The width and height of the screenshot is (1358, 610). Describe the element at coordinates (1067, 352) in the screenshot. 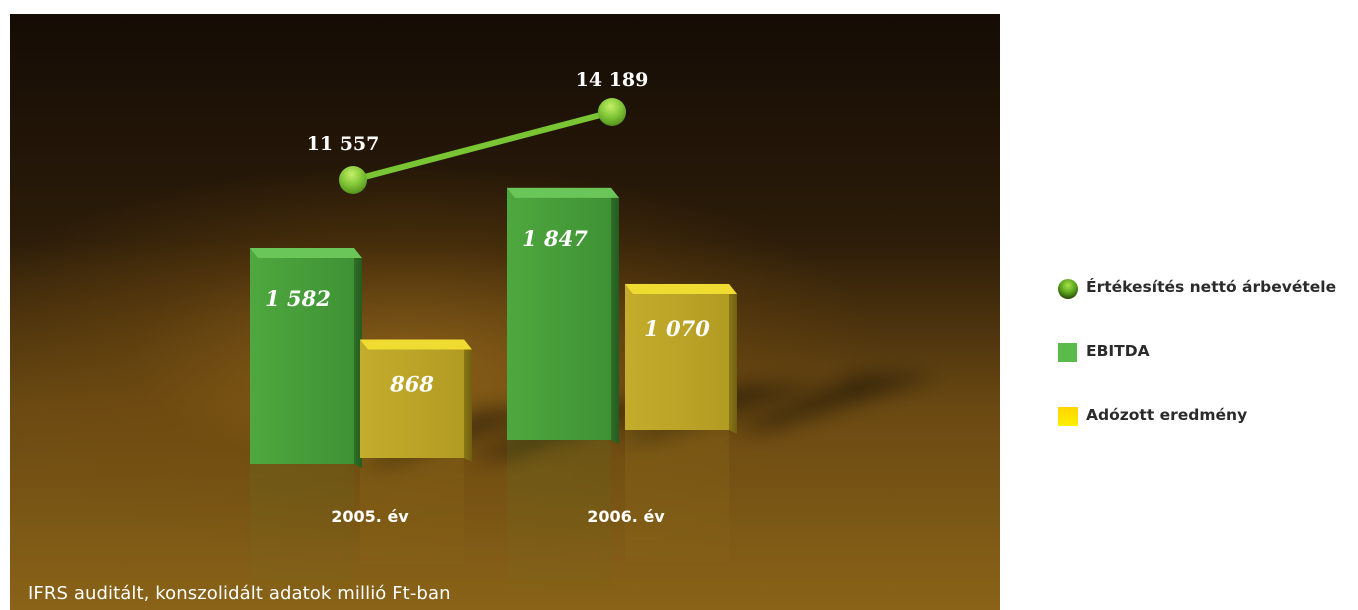

I see `green-square-icon` at that location.